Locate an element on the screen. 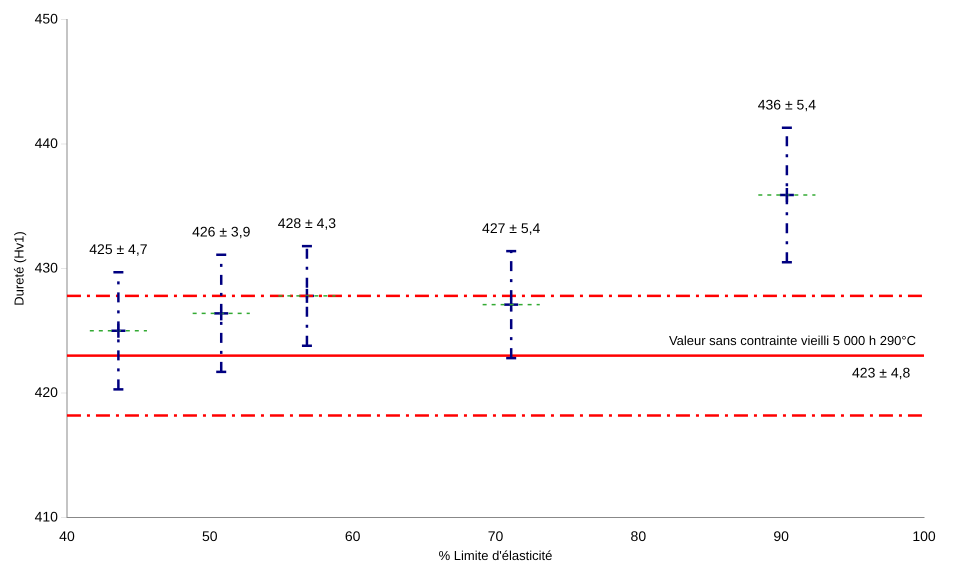  ref-line-label: Valeur sans contrainte vieilli 5 000 h 290°C is located at coordinates (792, 340).